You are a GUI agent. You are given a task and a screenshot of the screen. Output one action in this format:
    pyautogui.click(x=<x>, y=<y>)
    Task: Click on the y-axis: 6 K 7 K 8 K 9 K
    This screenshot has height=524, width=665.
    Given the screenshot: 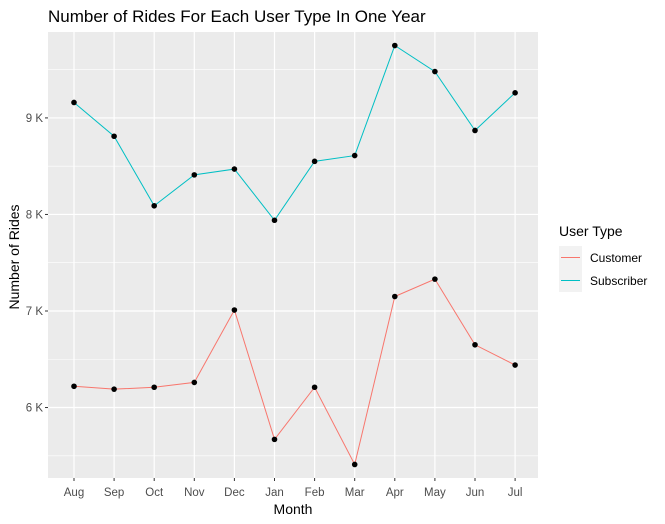 What is the action you would take?
    pyautogui.click(x=37, y=264)
    